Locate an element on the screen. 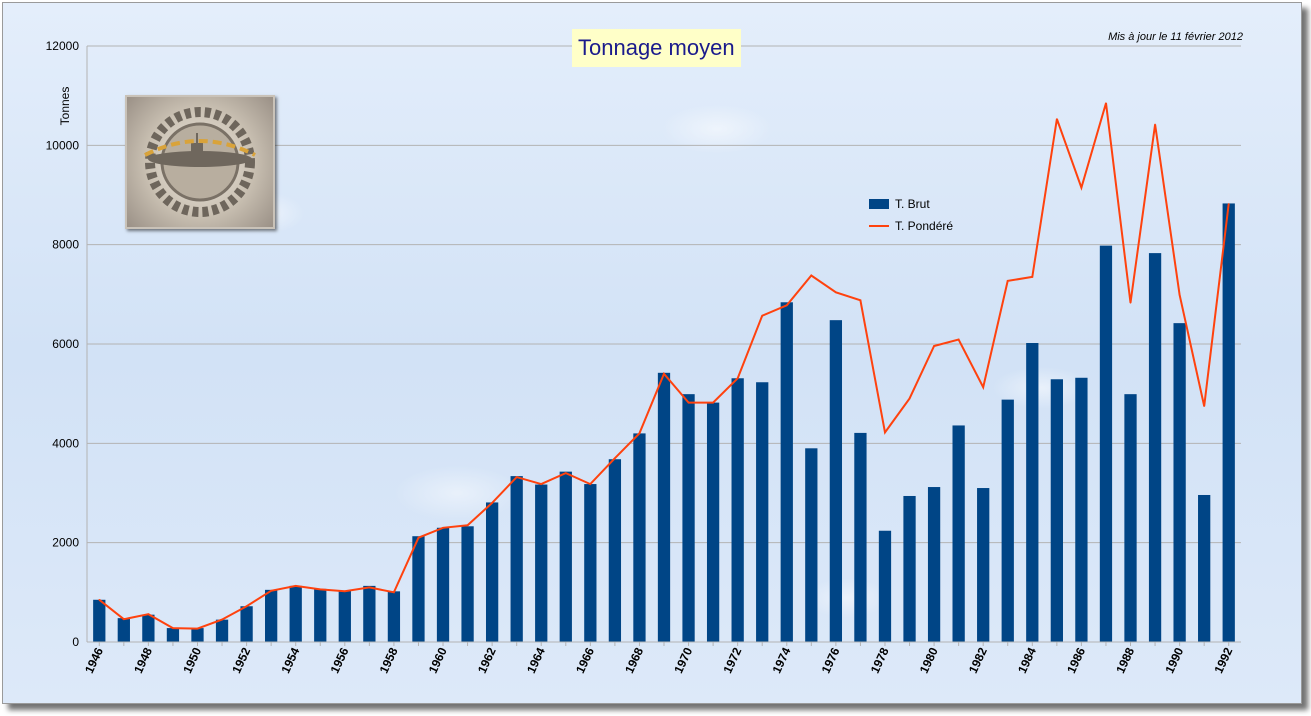 This screenshot has width=1311, height=716. point-1964 is located at coordinates (541, 484).